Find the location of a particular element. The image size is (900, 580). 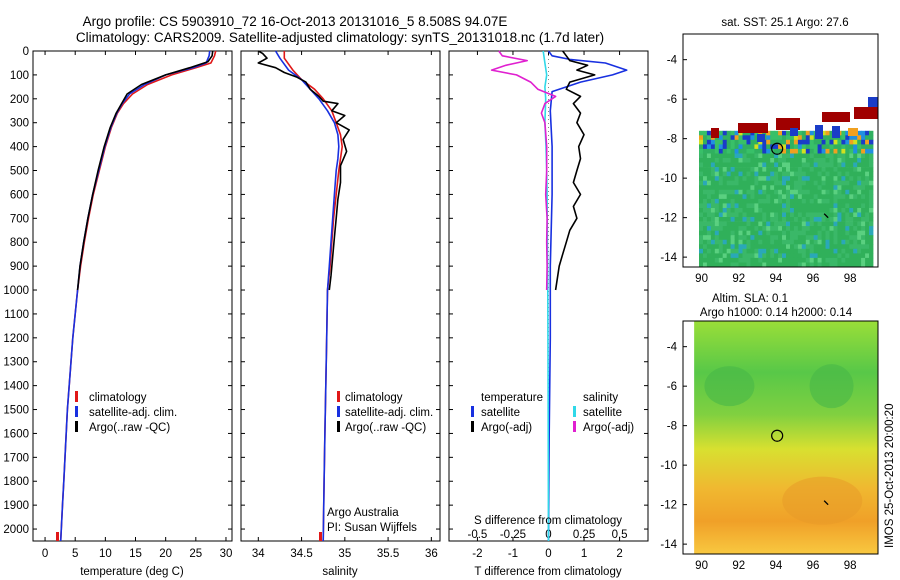

y-tick-label: 200 is located at coordinates (19, 100).